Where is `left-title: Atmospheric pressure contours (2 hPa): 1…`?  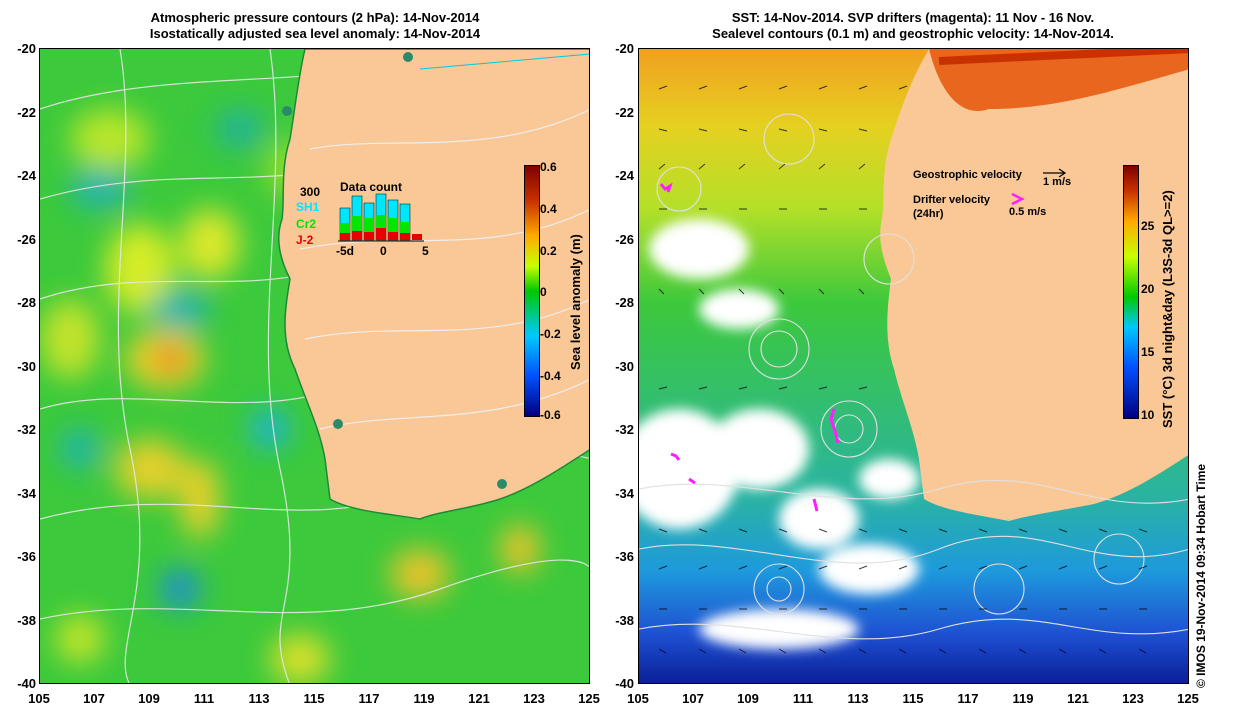
left-title: Atmospheric pressure contours (2 hPa): 1… is located at coordinates (315, 26).